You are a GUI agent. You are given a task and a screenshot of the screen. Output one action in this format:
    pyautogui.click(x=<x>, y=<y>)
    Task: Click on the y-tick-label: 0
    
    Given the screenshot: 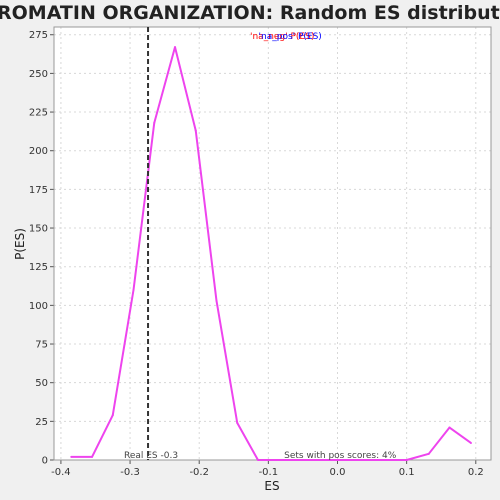 What is the action you would take?
    pyautogui.click(x=45, y=461)
    